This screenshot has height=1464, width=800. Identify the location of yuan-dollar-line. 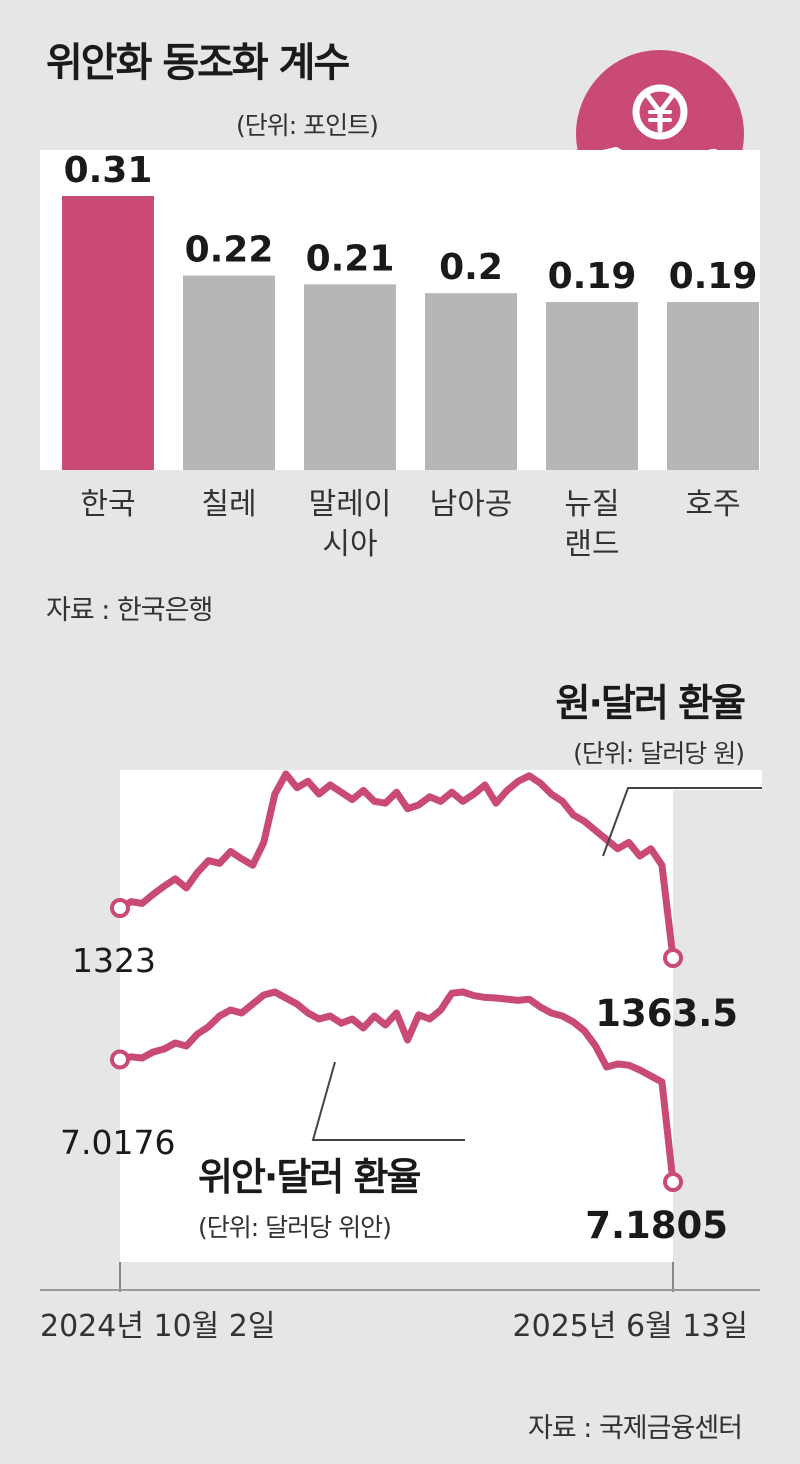
(398, 1085).